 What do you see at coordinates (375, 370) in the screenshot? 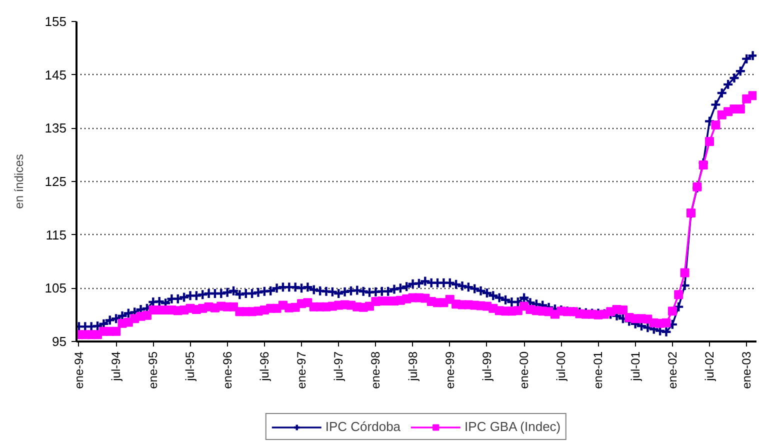
I see `x-tick-label: ene-98` at bounding box center [375, 370].